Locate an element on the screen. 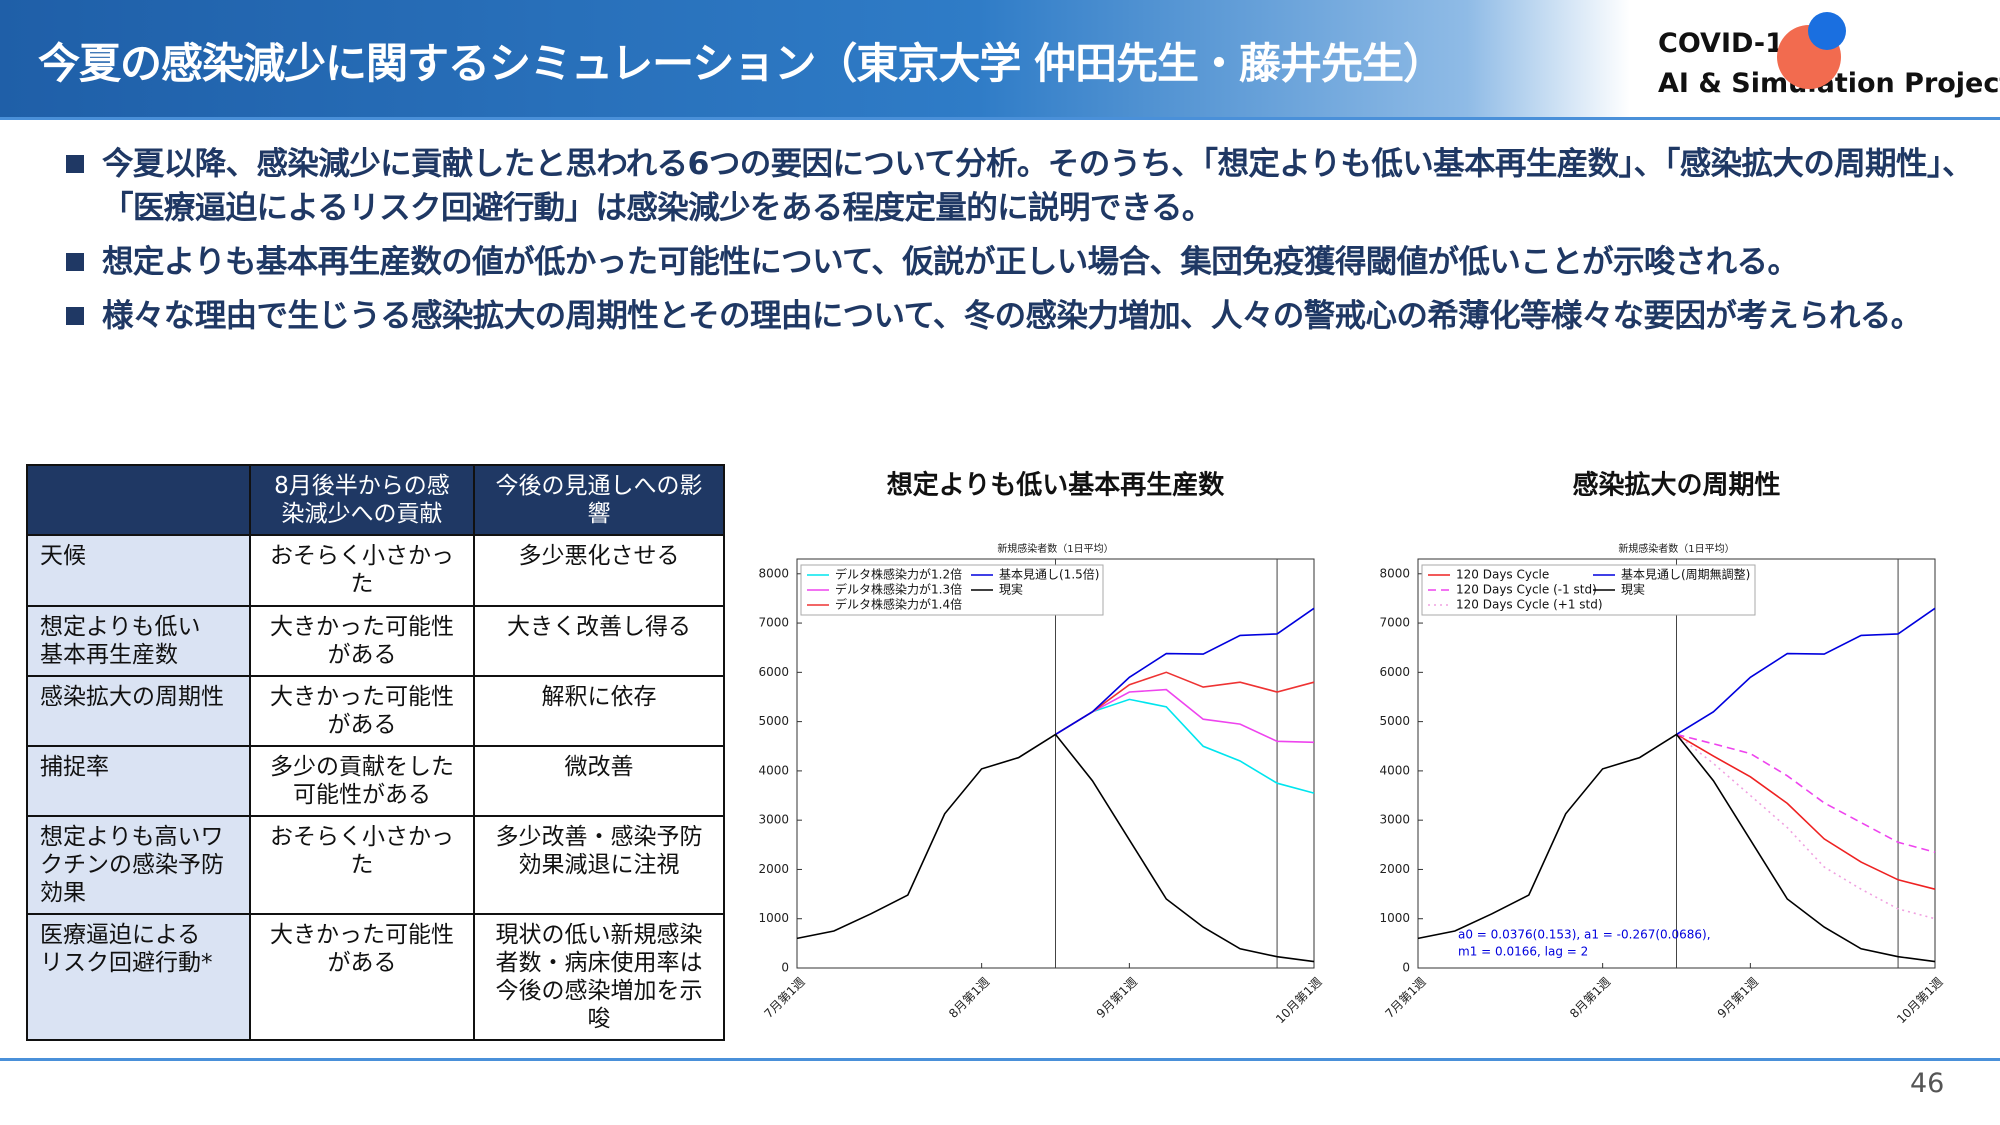 The height and width of the screenshot is (1125, 2000). table-cell: 天候 is located at coordinates (138, 570).